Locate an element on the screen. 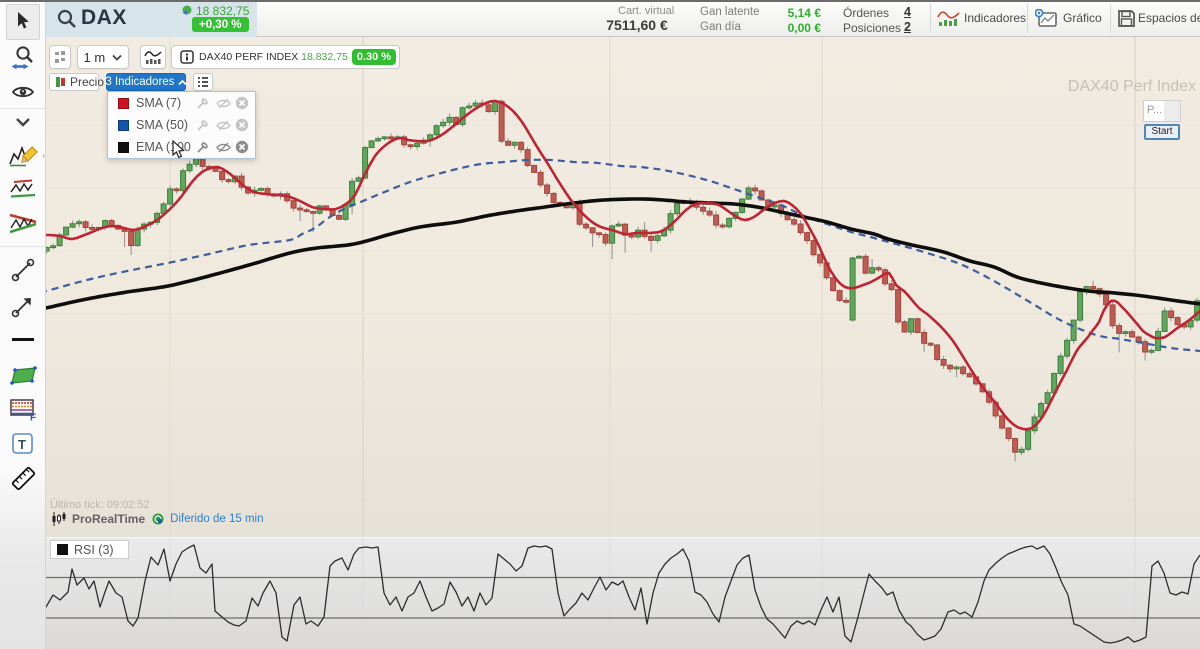 The width and height of the screenshot is (1200, 649). svg-text: F is located at coordinates (33, 417).